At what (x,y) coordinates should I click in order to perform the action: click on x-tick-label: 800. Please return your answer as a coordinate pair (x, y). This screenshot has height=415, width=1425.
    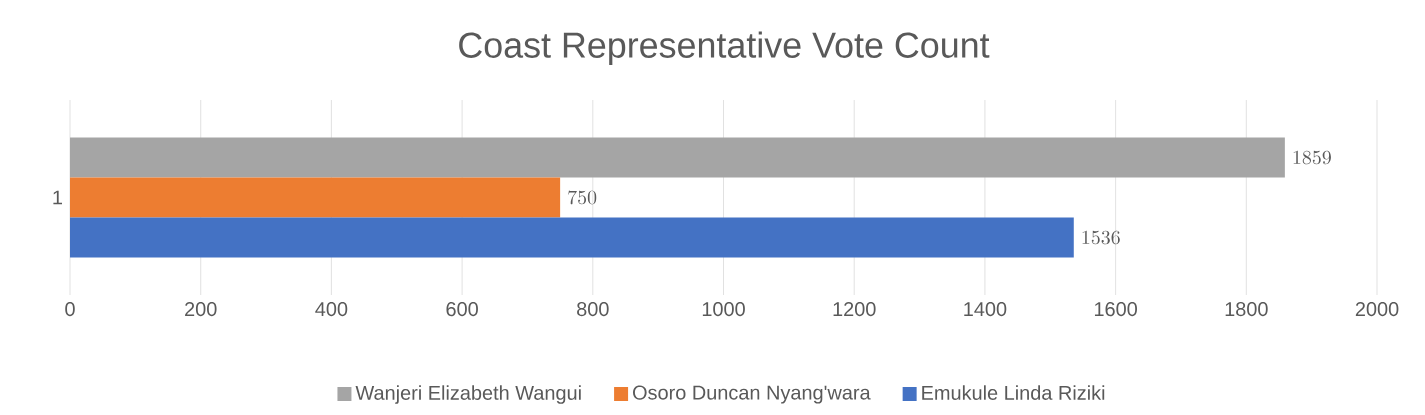
    Looking at the image, I should click on (593, 309).